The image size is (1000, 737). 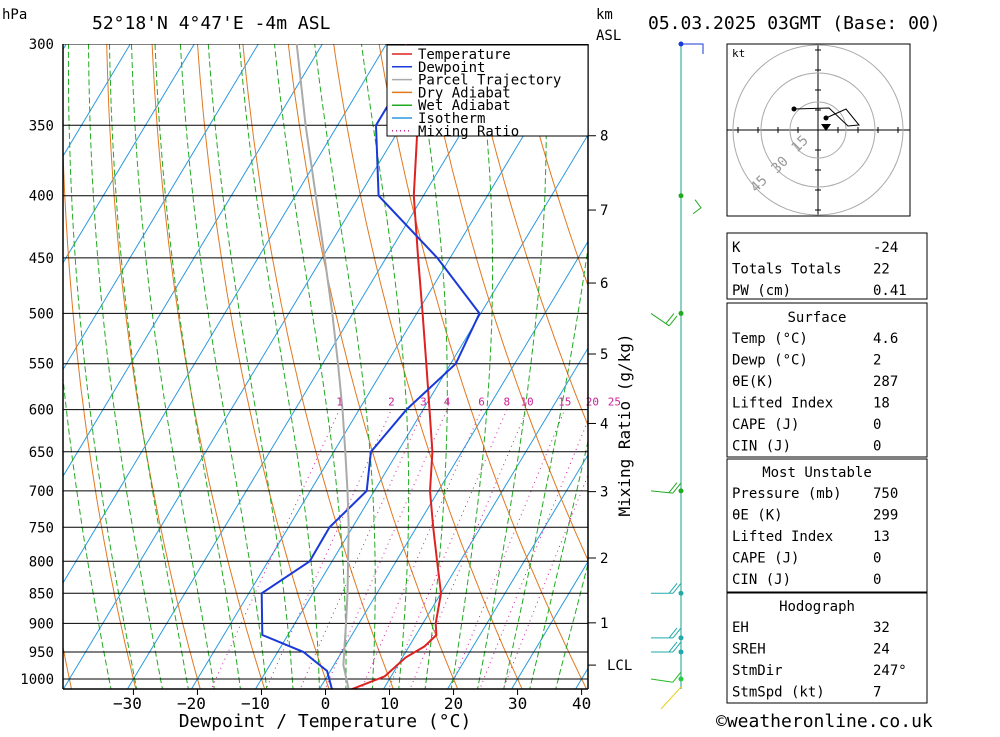 What do you see at coordinates (885, 516) in the screenshot?
I see `most-unstable-row-value: 299` at bounding box center [885, 516].